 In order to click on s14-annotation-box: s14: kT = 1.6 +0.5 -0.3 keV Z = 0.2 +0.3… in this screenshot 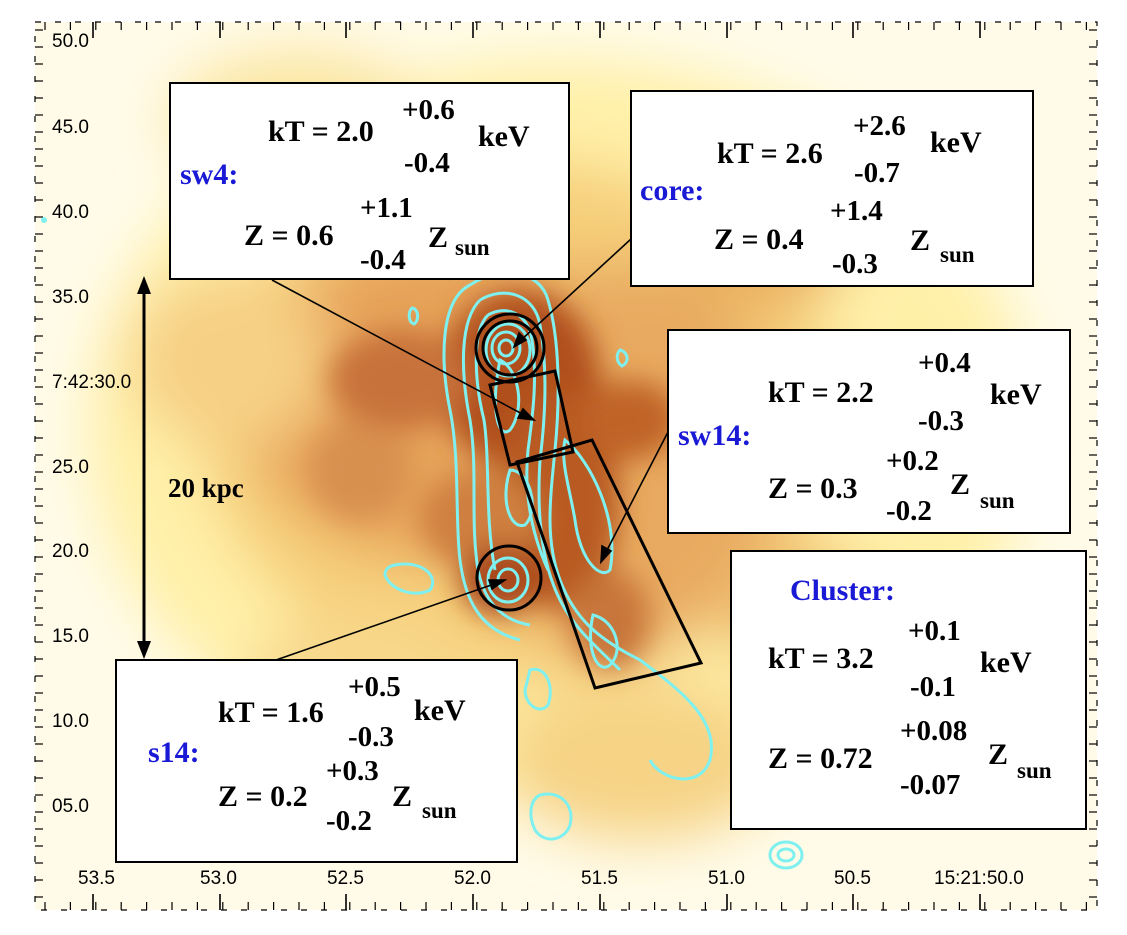, I will do `click(316, 761)`.